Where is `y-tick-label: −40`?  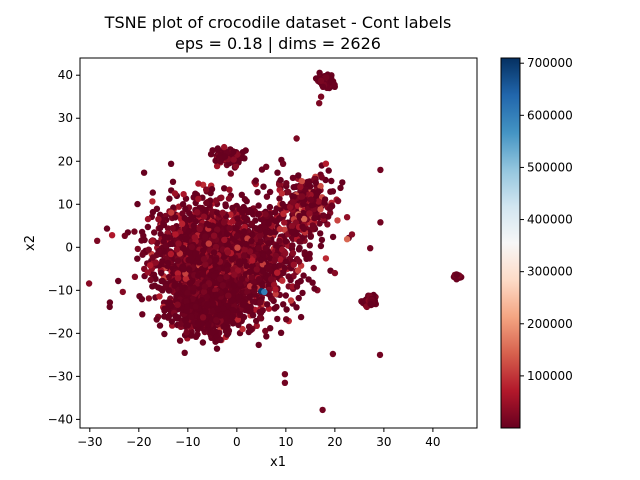 y-tick-label: −40 is located at coordinates (60, 419).